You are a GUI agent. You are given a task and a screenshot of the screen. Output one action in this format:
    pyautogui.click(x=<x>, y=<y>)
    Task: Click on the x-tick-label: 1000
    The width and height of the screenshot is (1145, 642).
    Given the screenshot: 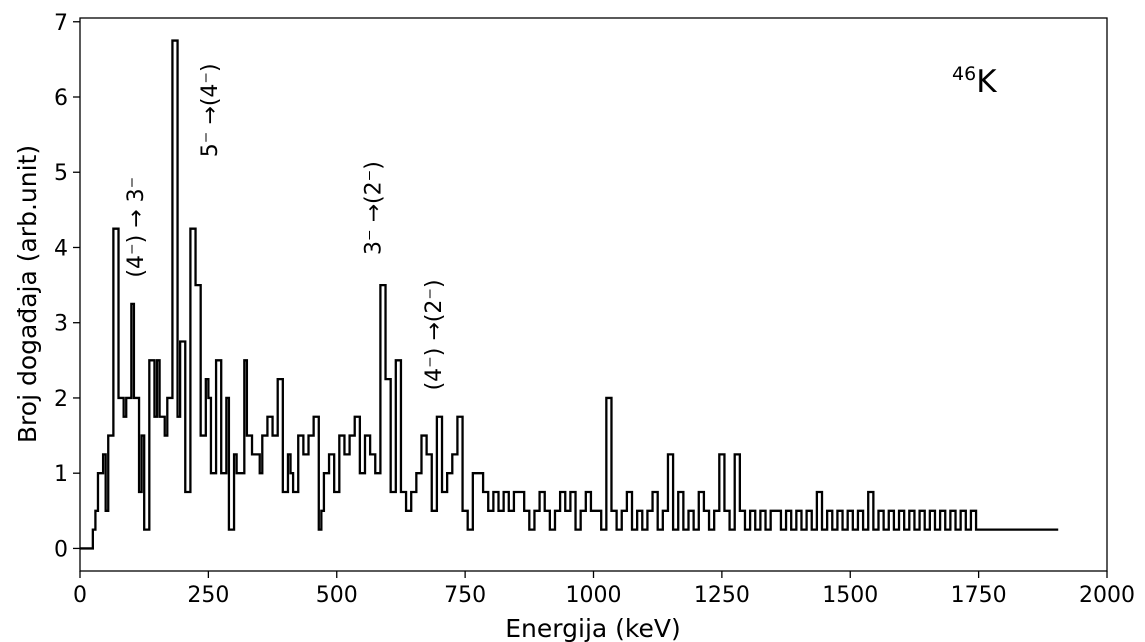 What is the action you would take?
    pyautogui.click(x=594, y=595)
    